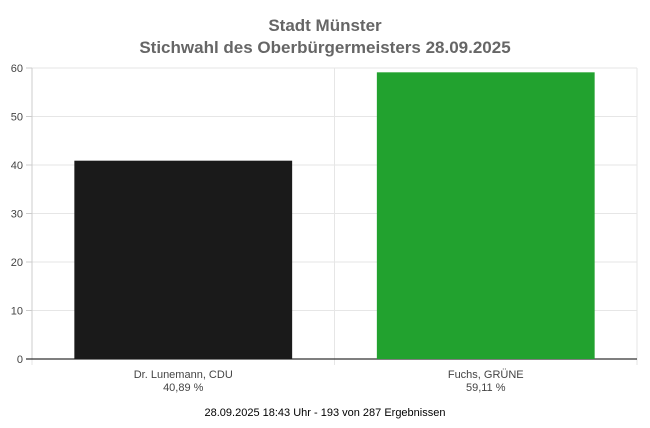  I want to click on x-value-label: 40,89 %, so click(183, 388).